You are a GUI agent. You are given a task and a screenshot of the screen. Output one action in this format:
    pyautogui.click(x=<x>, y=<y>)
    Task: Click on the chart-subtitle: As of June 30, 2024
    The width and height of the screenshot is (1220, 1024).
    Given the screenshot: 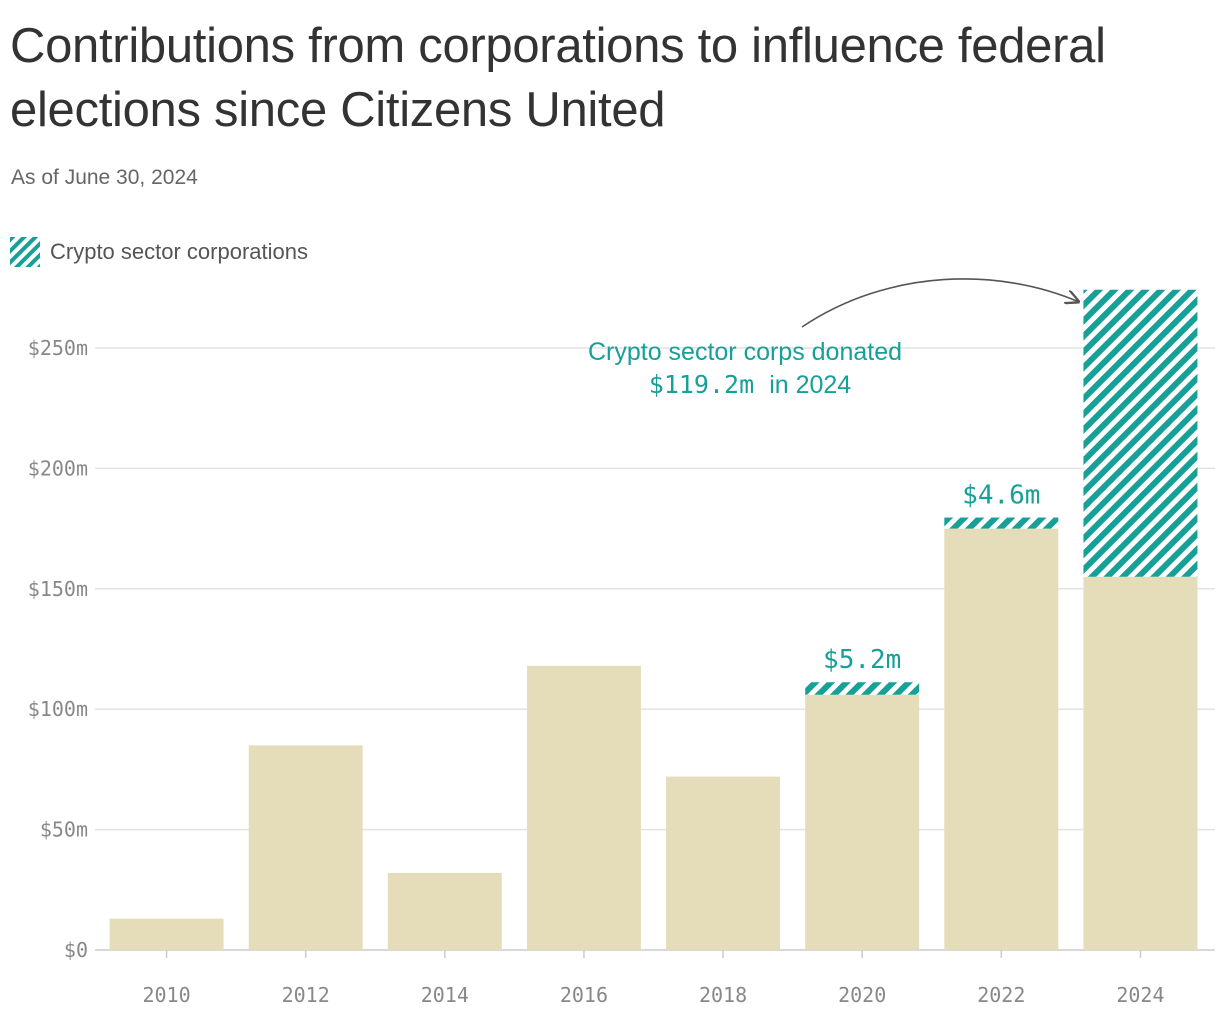 What is the action you would take?
    pyautogui.click(x=104, y=177)
    